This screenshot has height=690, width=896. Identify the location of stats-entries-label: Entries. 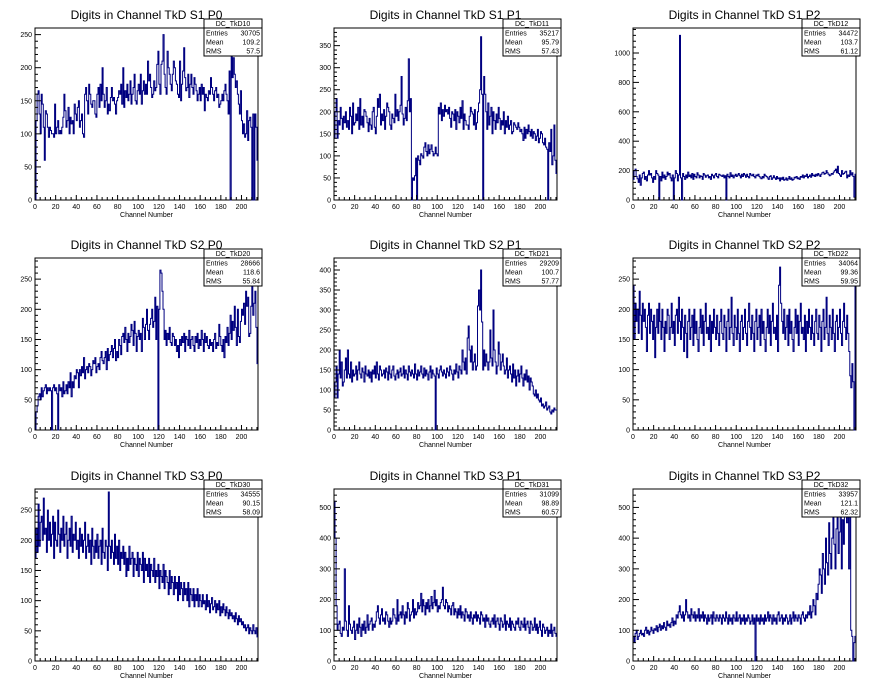
(516, 264).